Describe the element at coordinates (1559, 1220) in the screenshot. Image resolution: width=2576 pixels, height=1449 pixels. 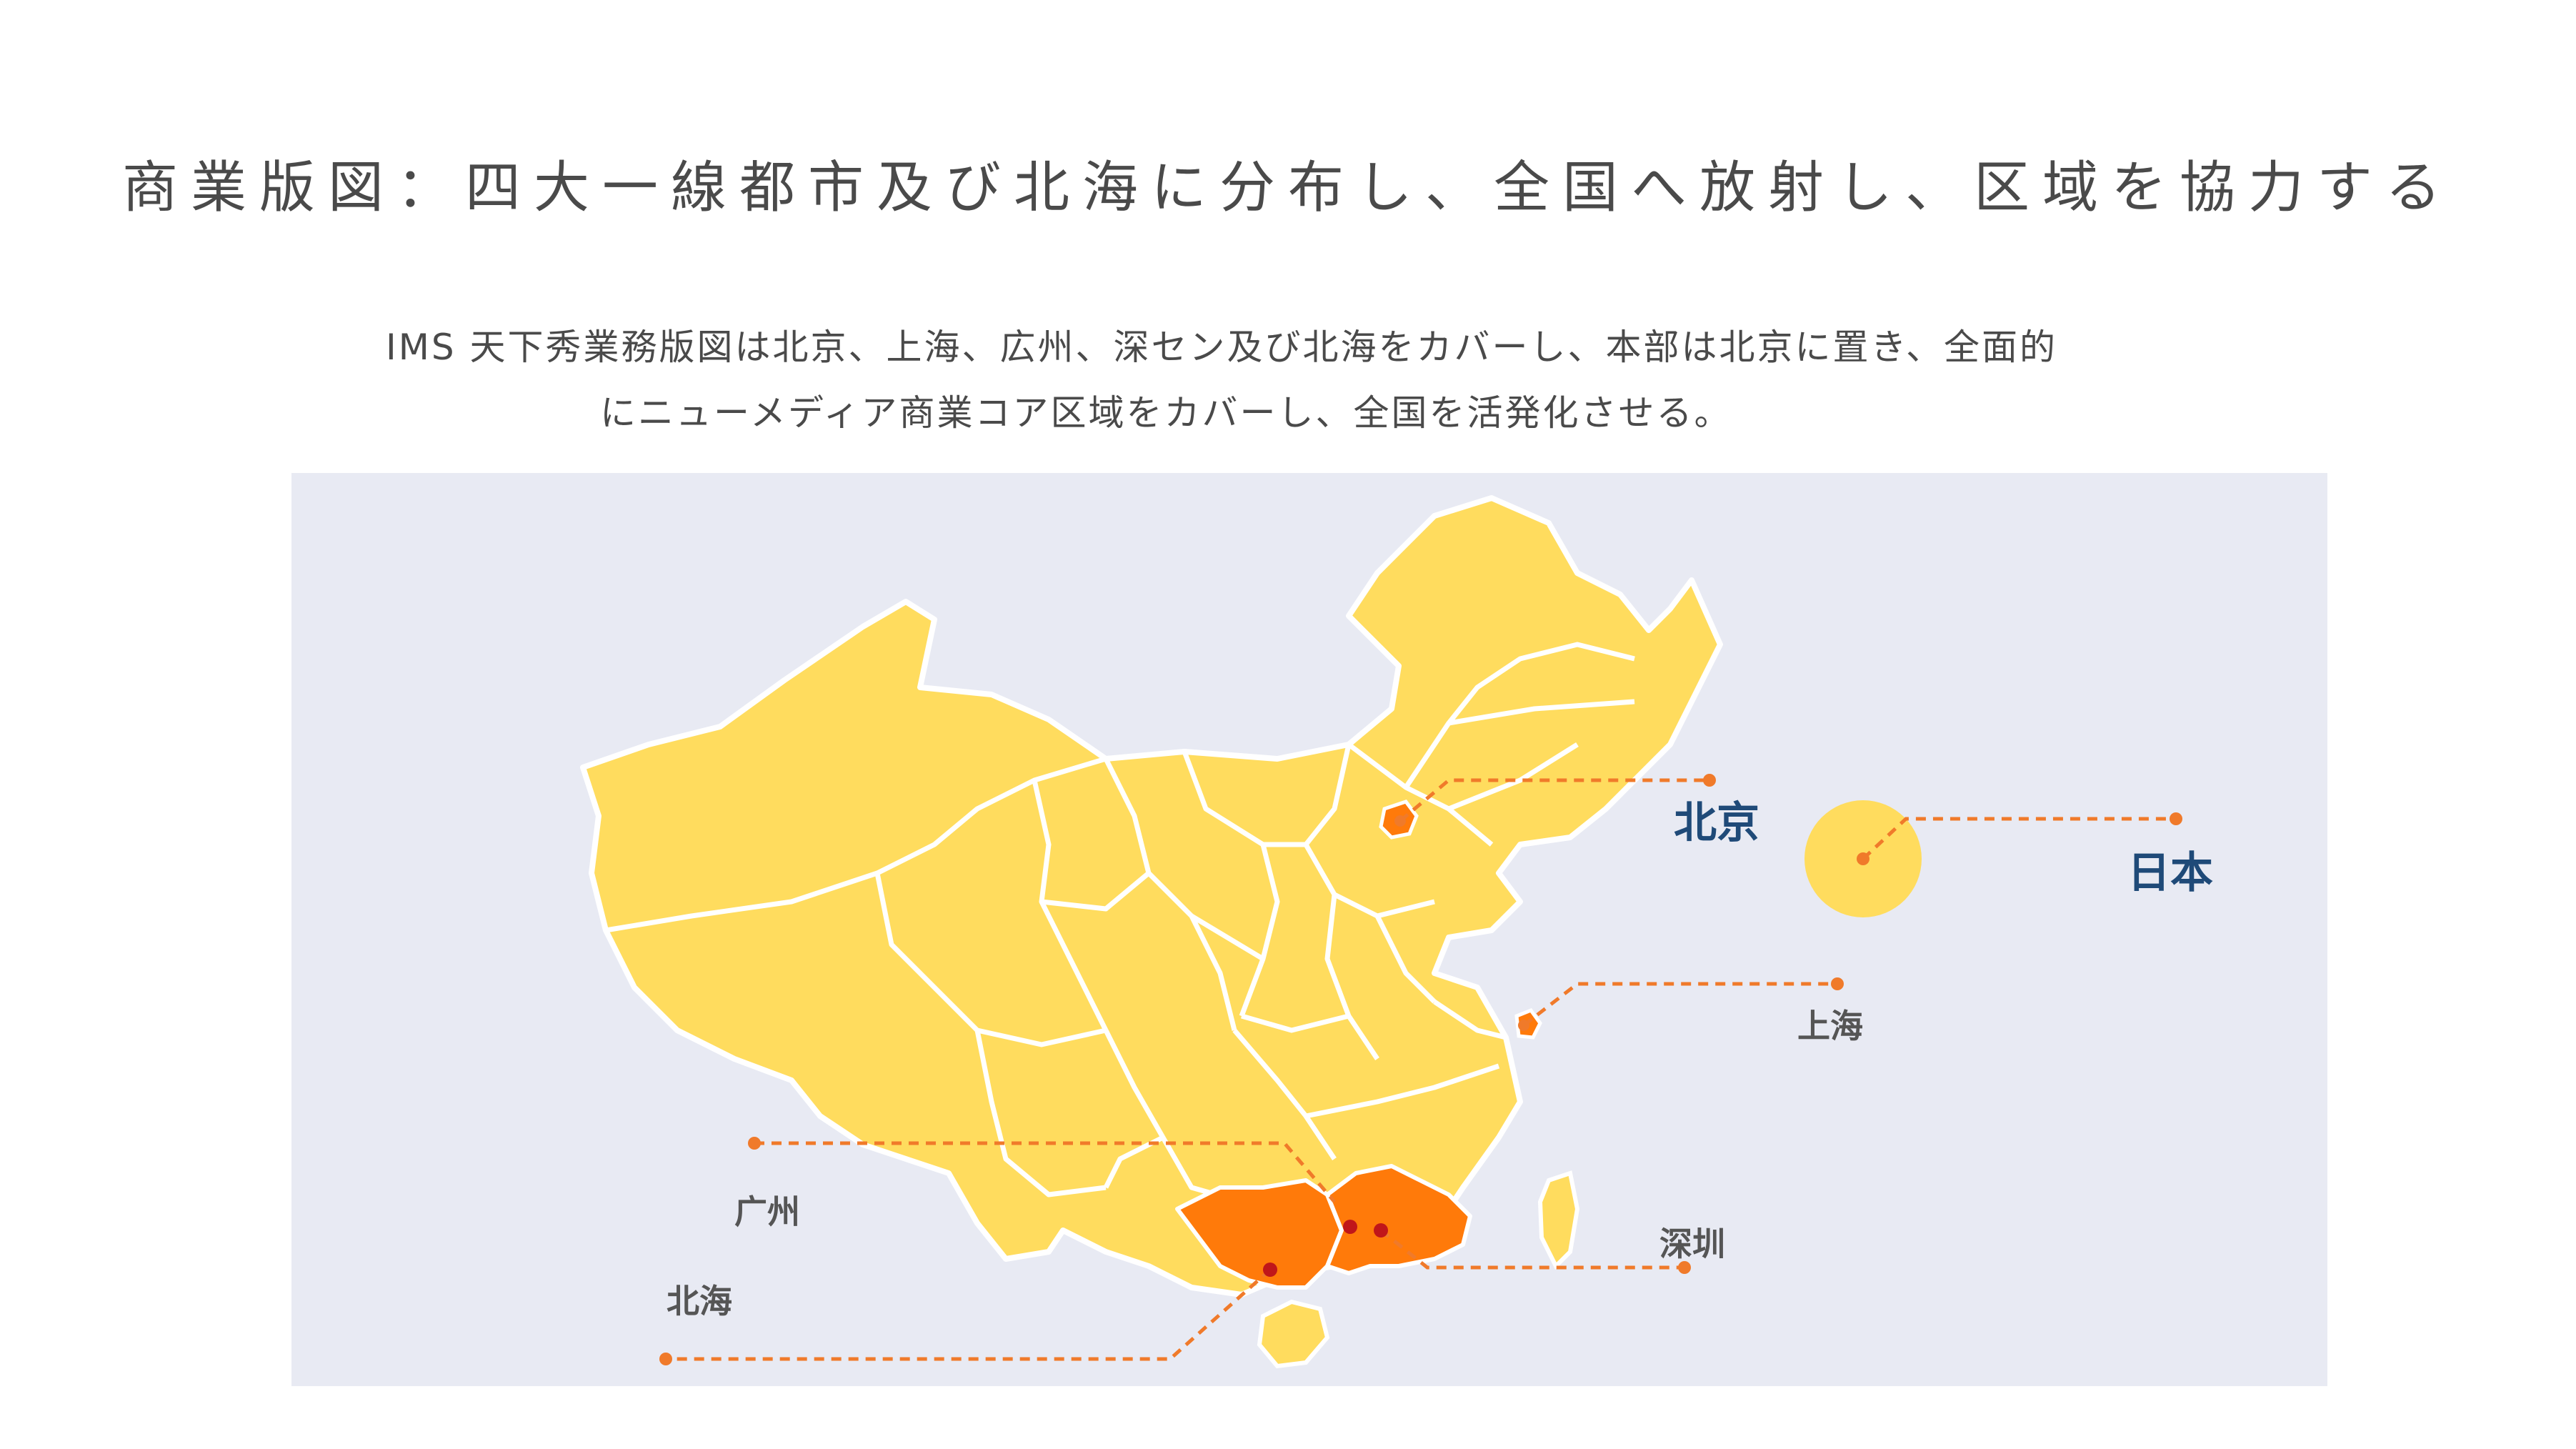
I see `taiwan-island-shape` at that location.